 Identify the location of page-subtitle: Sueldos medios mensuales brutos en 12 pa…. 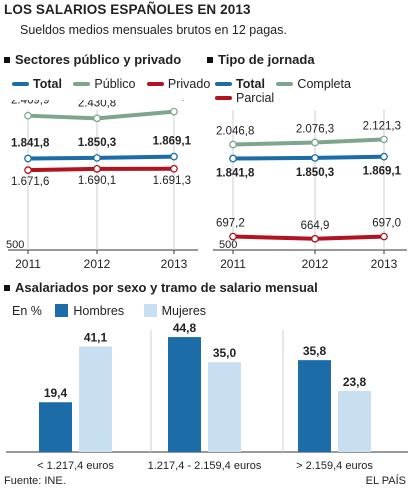
(153, 30).